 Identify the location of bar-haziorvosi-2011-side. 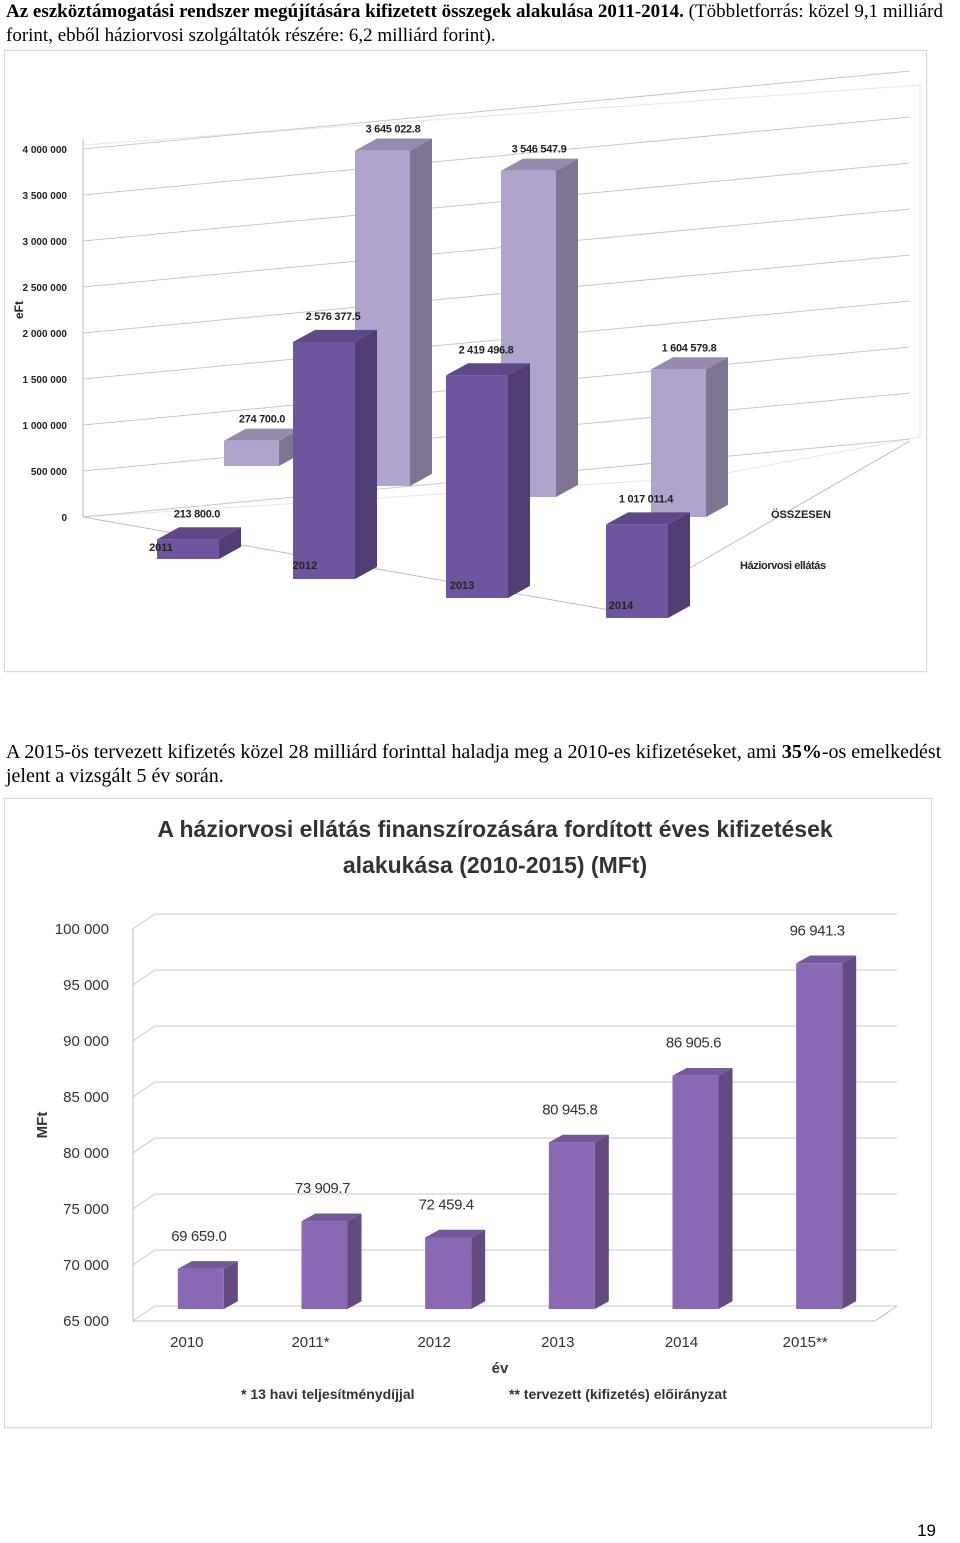
(230, 543).